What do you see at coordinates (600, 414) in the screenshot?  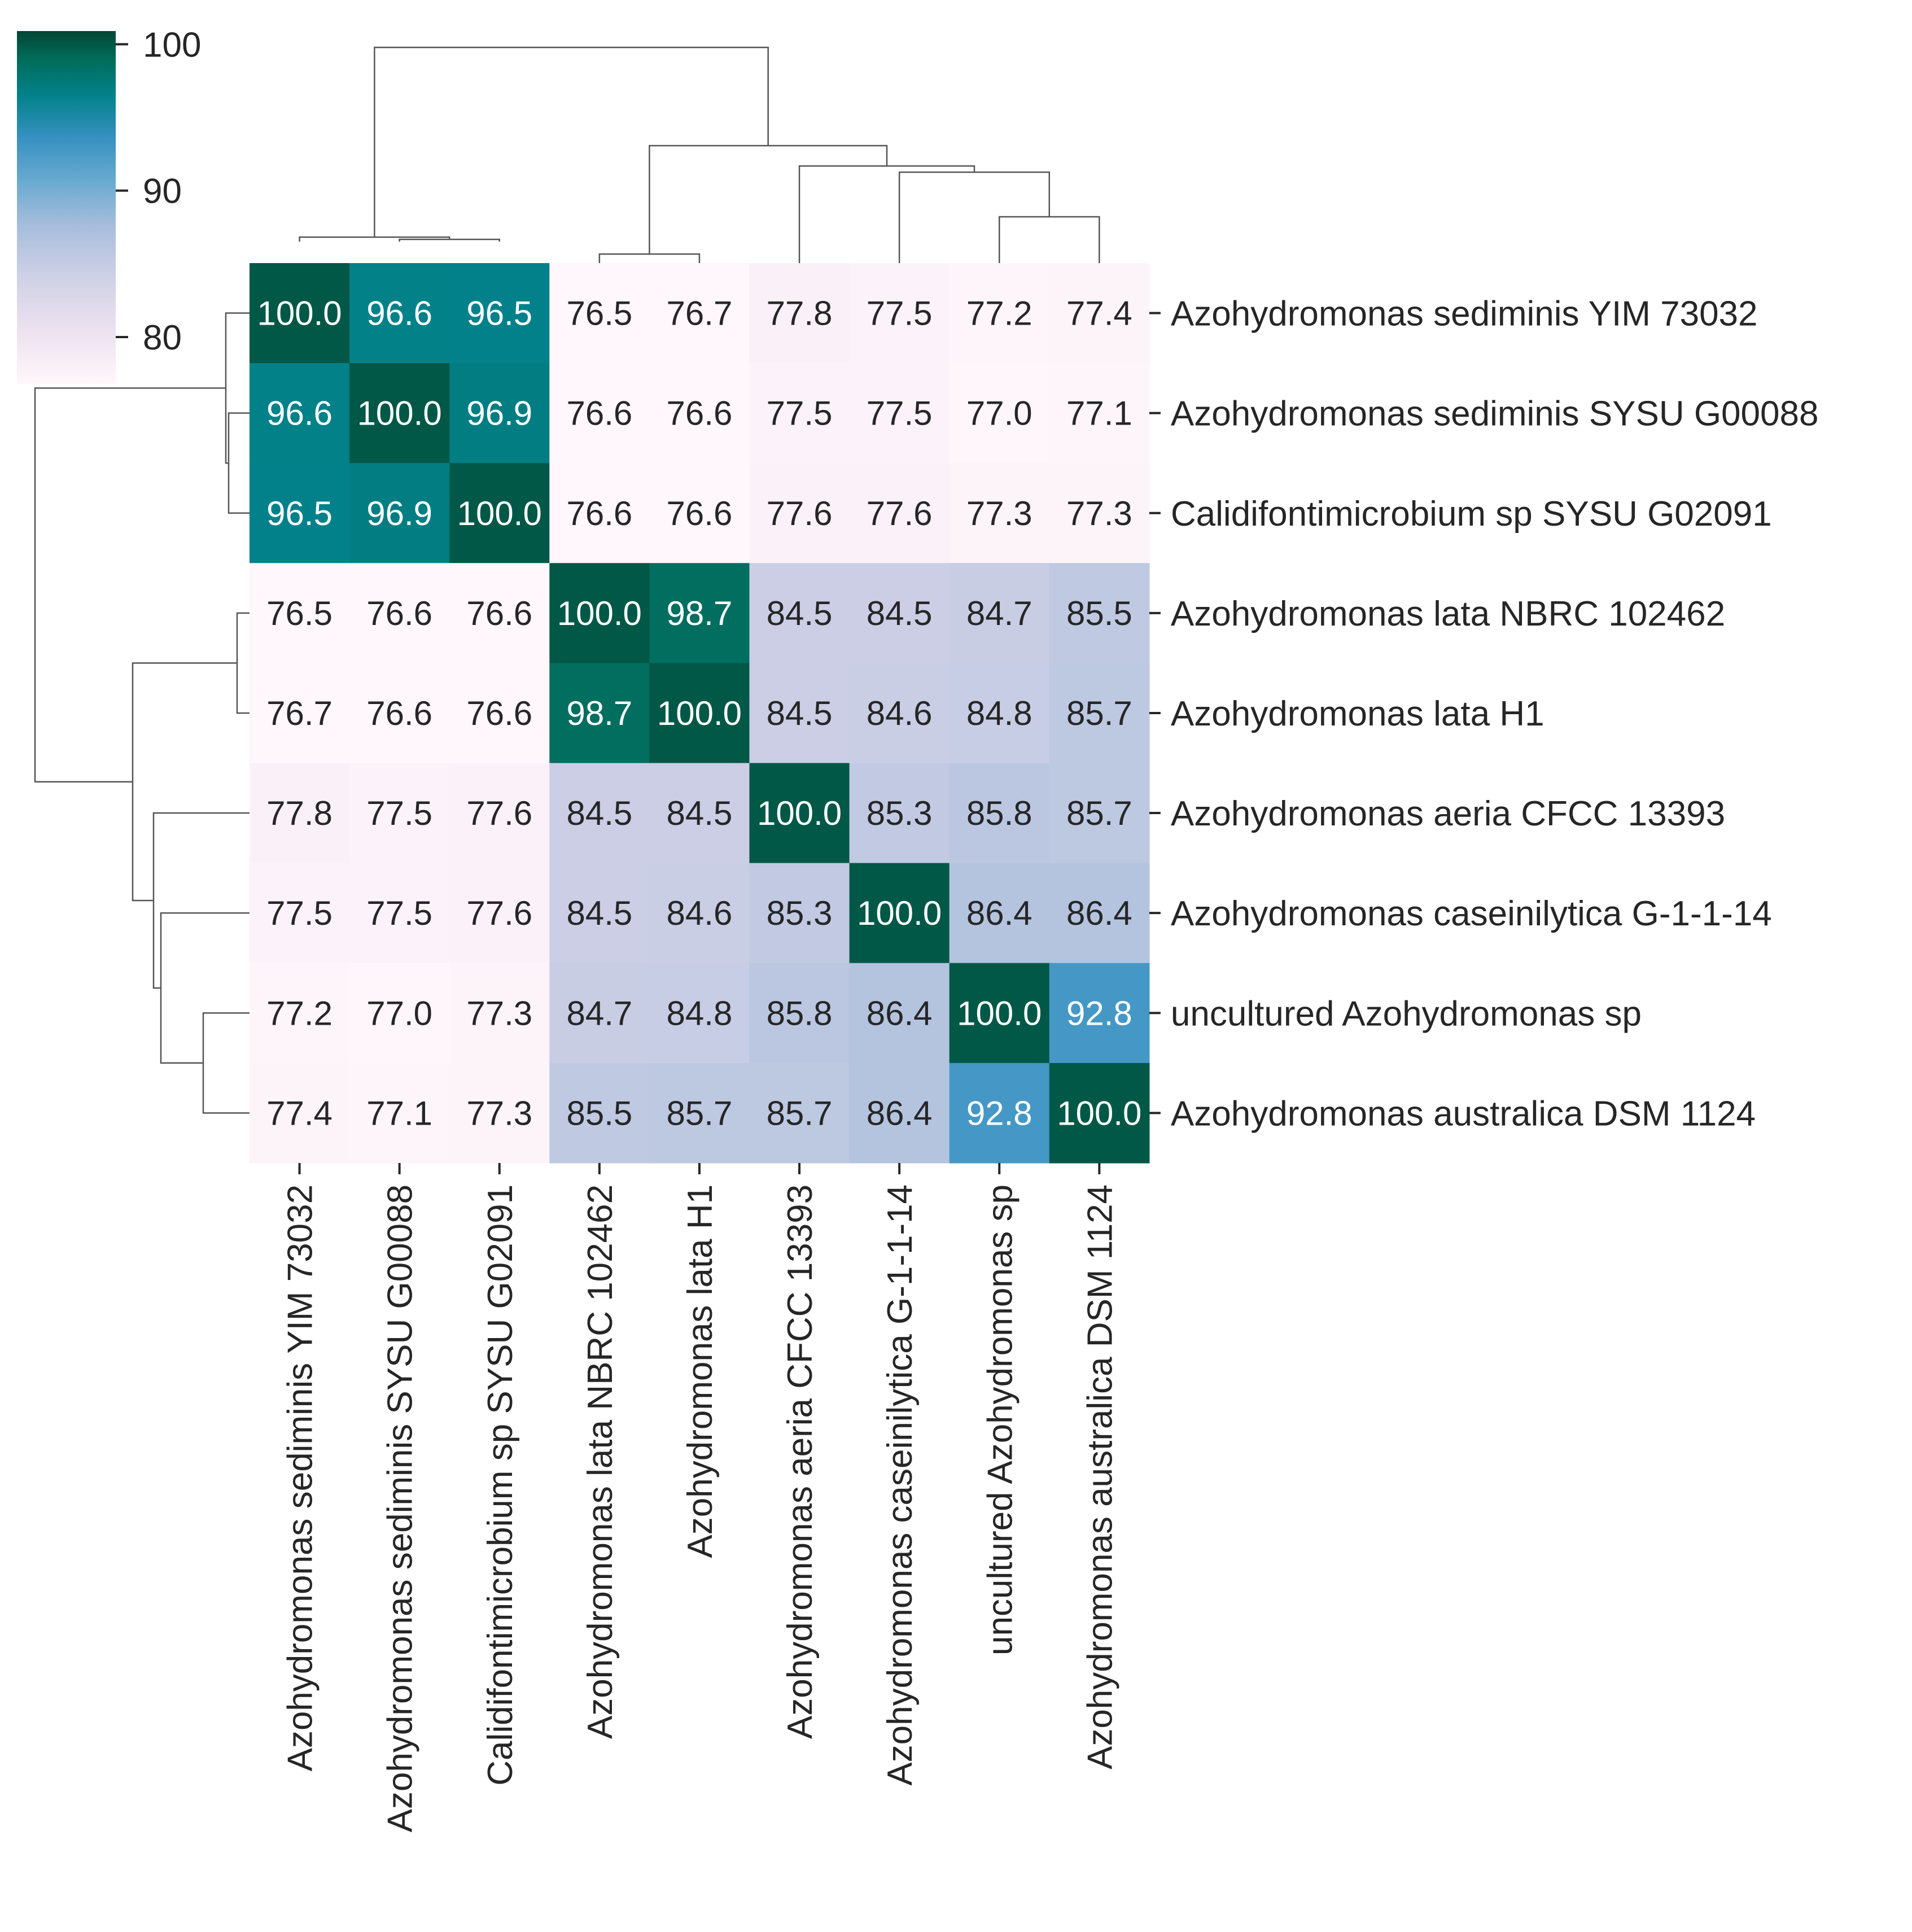 I see `heatmap-cell-r1-c3` at bounding box center [600, 414].